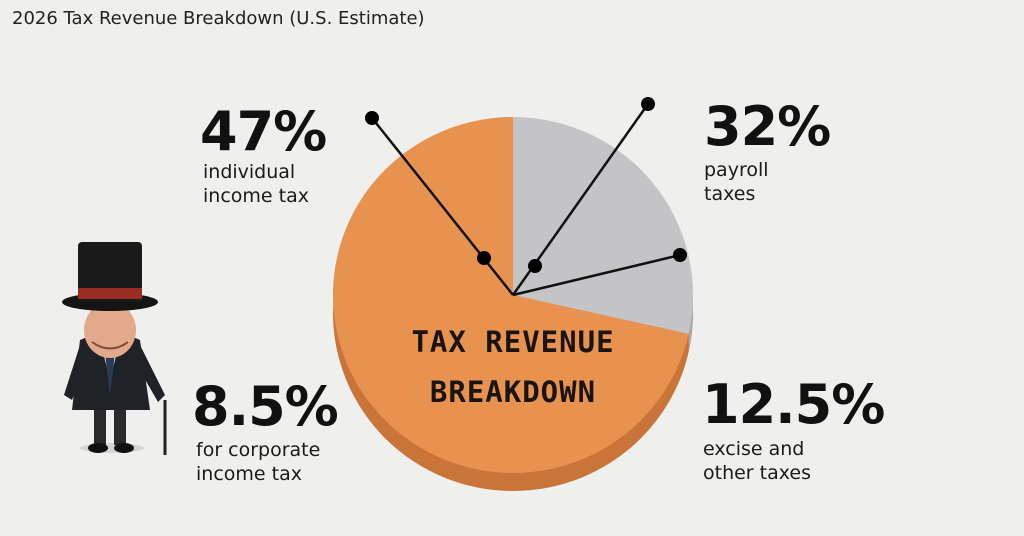  I want to click on excise-pct: 12.5%, so click(793, 404).